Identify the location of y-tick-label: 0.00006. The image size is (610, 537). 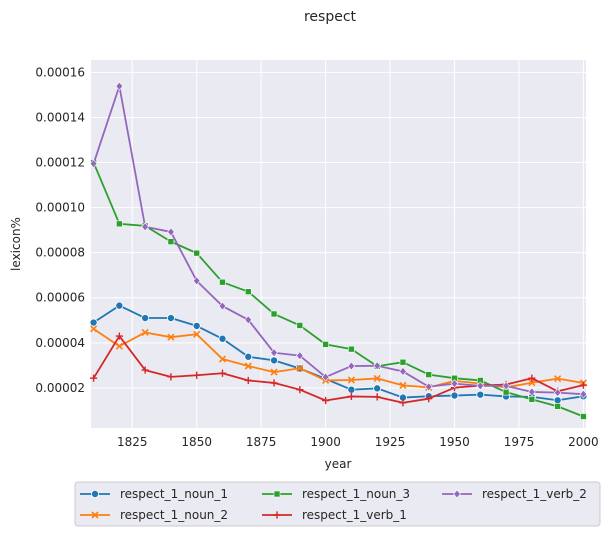
(60, 298).